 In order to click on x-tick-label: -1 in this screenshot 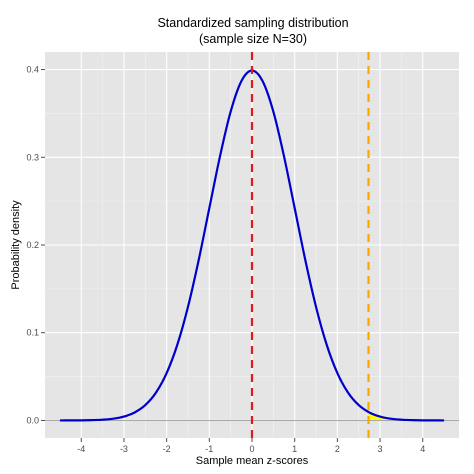, I will do `click(209, 449)`.